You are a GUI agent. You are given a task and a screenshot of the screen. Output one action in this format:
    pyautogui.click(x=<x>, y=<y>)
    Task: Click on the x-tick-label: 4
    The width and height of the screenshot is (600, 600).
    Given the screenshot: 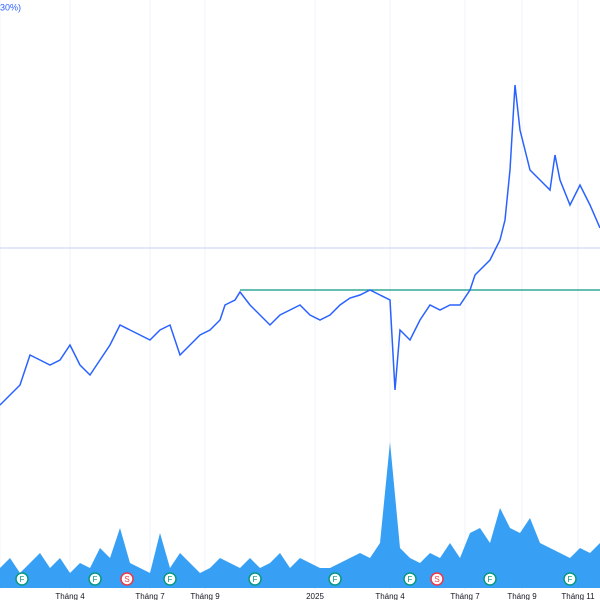 What is the action you would take?
    pyautogui.click(x=0, y=596)
    